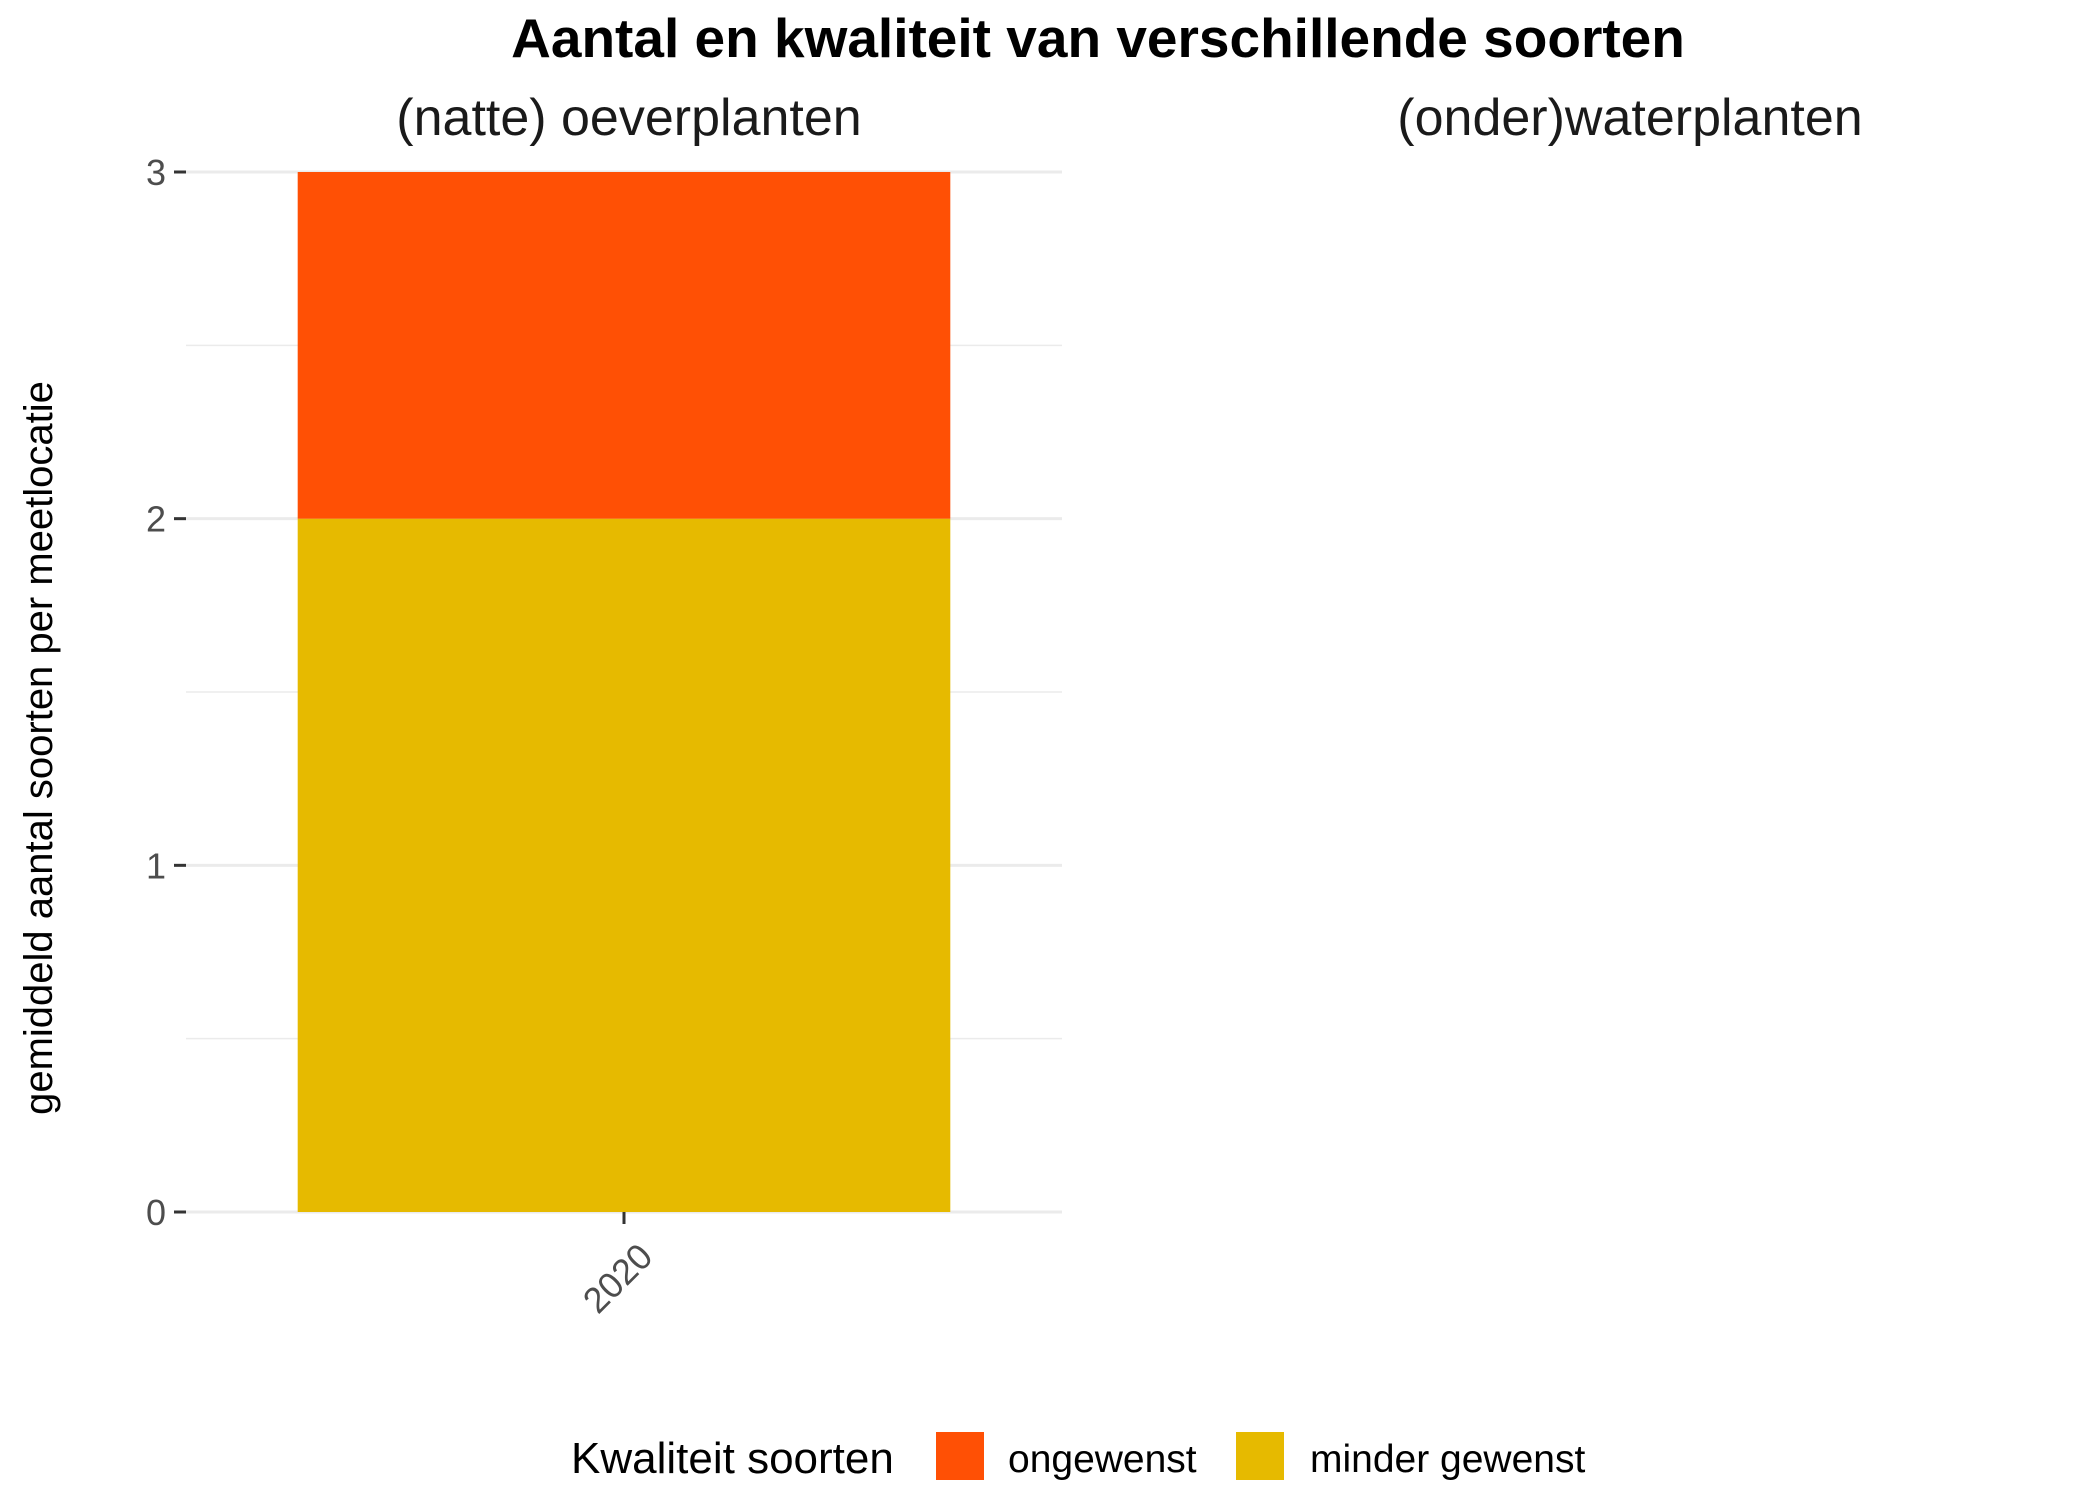 The width and height of the screenshot is (2100, 1500). Describe the element at coordinates (628, 118) in the screenshot. I see `panel-label-oeverplanten: (natte) oeverplanten` at that location.